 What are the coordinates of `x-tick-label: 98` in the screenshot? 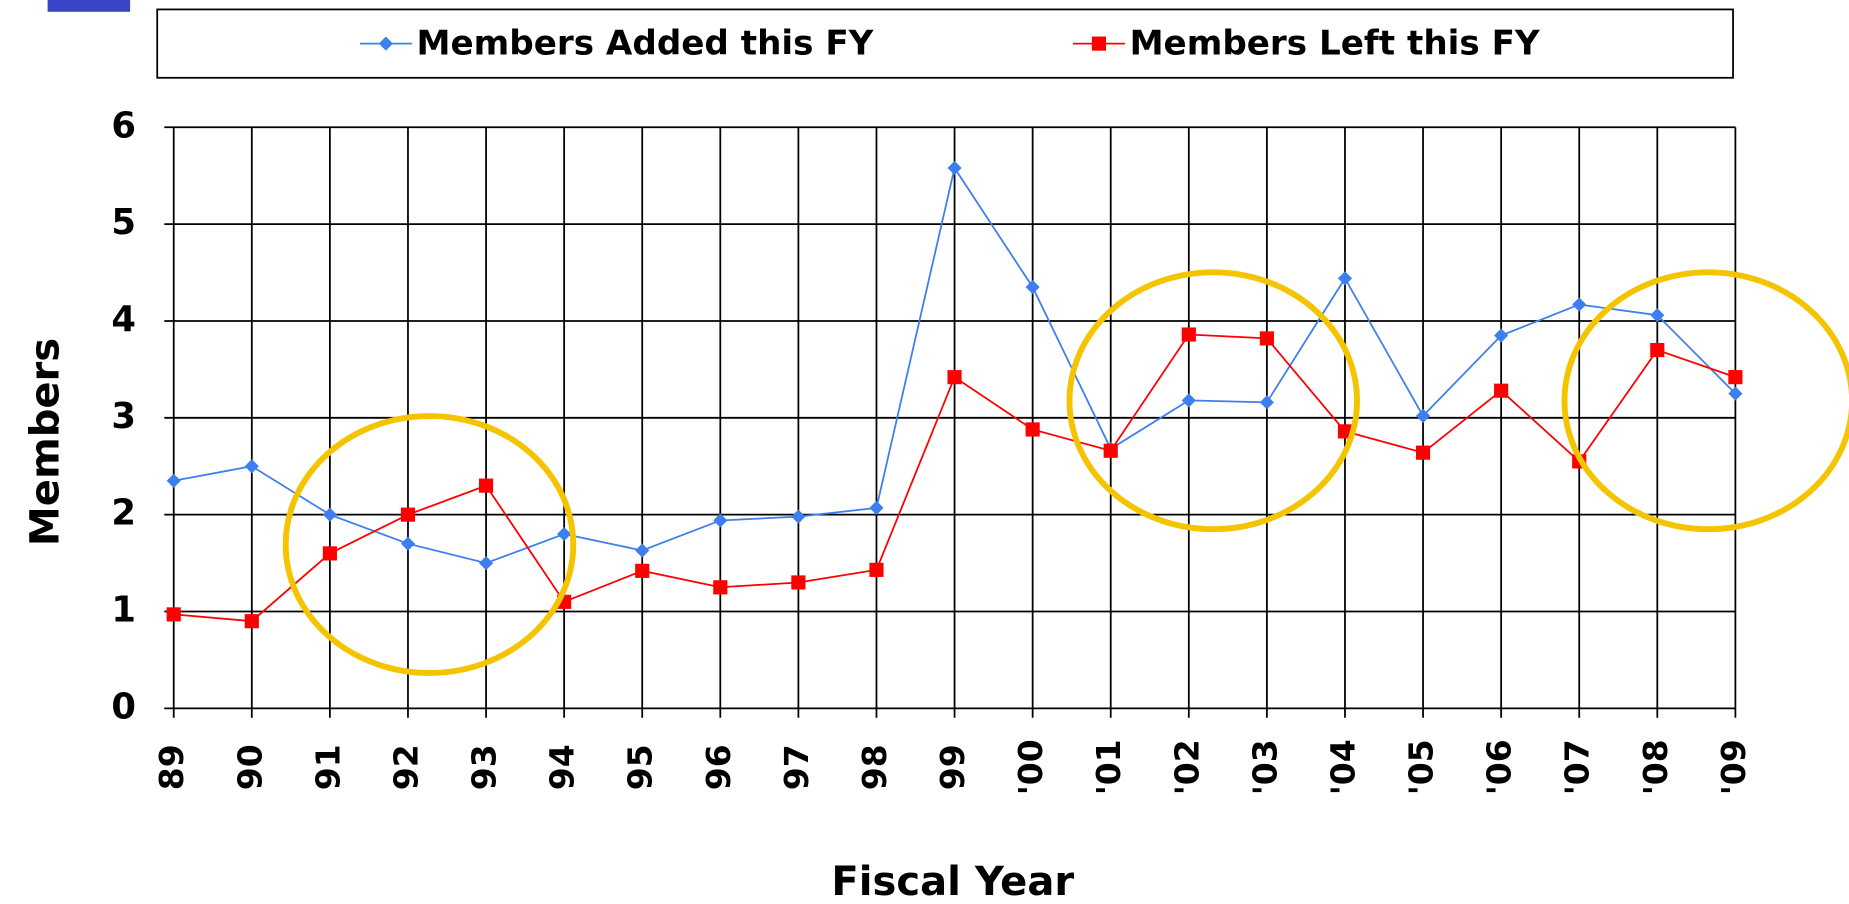 It's located at (874, 767).